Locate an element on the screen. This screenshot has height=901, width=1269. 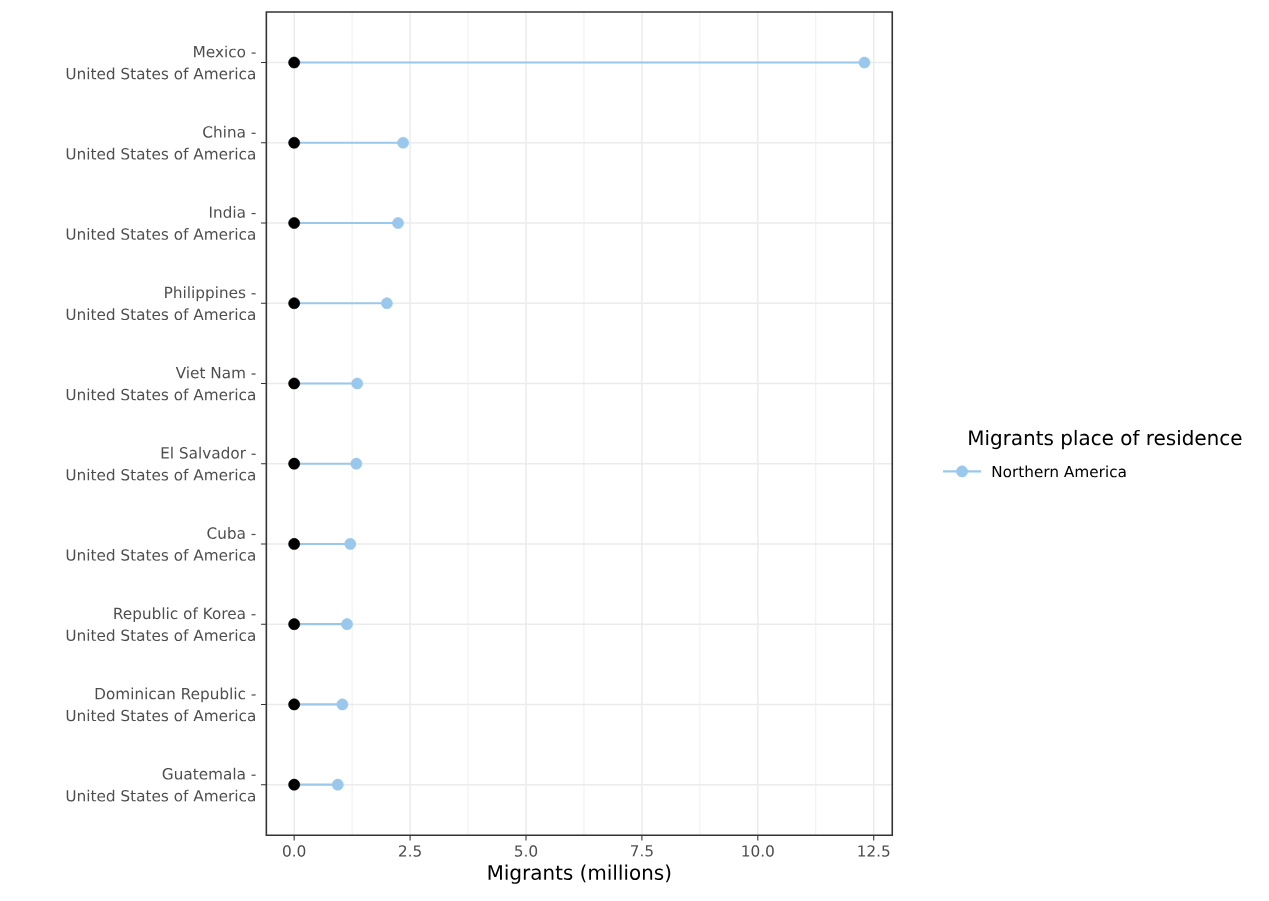
y-tick-label: Mexico - United States of America is located at coordinates (161, 62).